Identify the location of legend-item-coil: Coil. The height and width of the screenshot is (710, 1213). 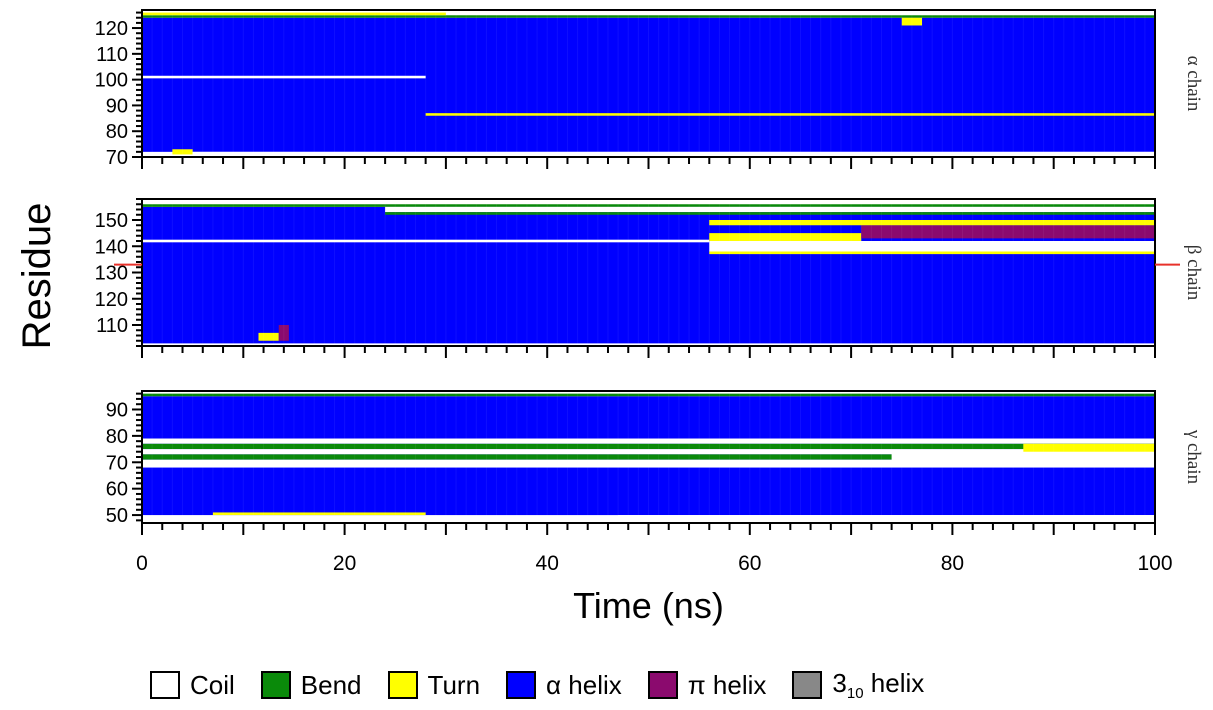
(192, 685).